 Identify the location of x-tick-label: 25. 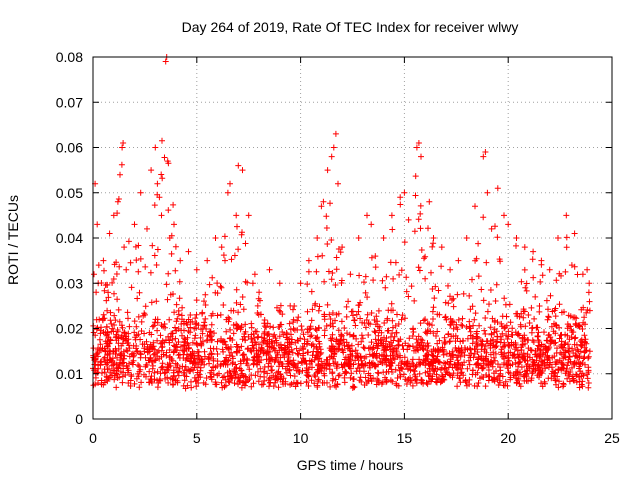
(612, 438).